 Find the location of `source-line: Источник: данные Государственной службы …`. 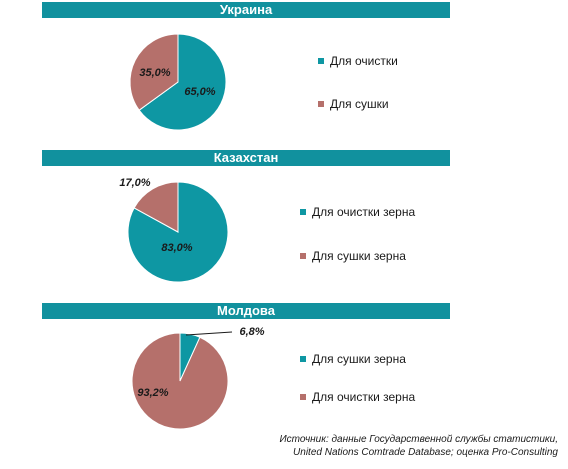

source-line: Источник: данные Государственной службы … is located at coordinates (418, 439).